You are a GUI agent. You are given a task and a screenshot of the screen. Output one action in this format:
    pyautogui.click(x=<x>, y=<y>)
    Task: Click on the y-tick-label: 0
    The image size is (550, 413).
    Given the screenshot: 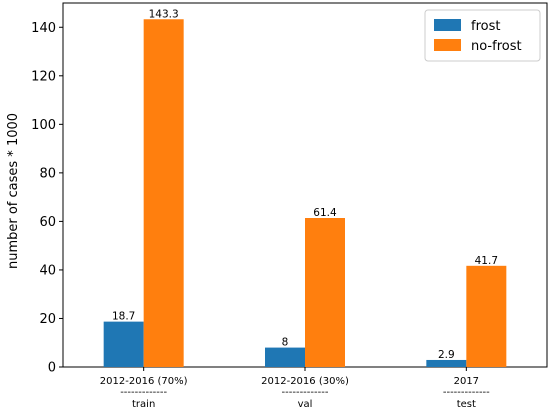 What is the action you would take?
    pyautogui.click(x=52, y=368)
    